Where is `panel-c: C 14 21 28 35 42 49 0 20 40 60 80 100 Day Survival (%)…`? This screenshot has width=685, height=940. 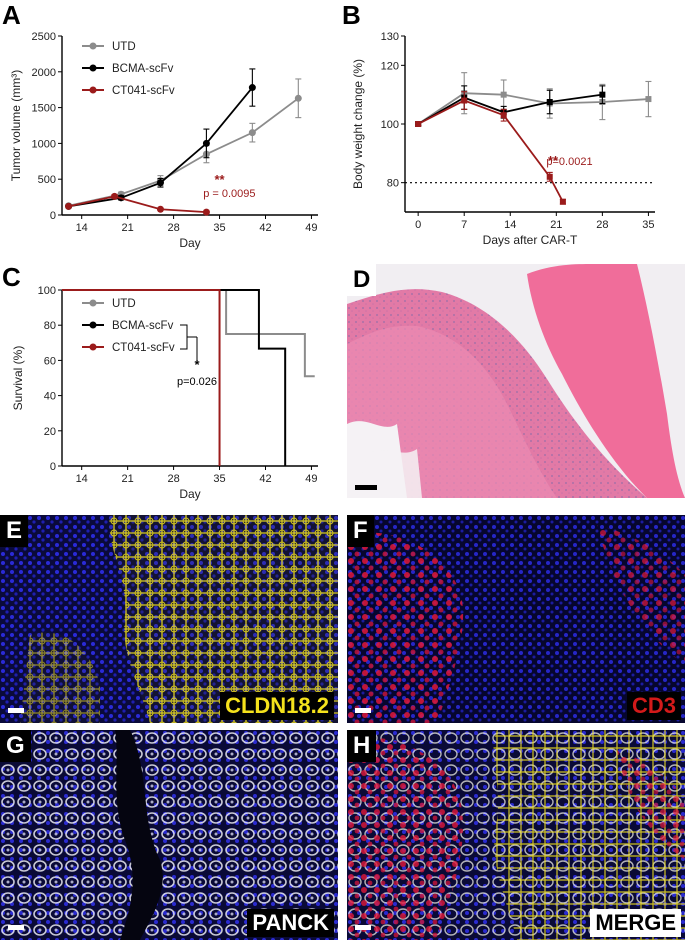 panel-c: C 14 21 28 35 42 49 0 20 40 60 80 100 Day Survival (%)… is located at coordinates (167, 386).